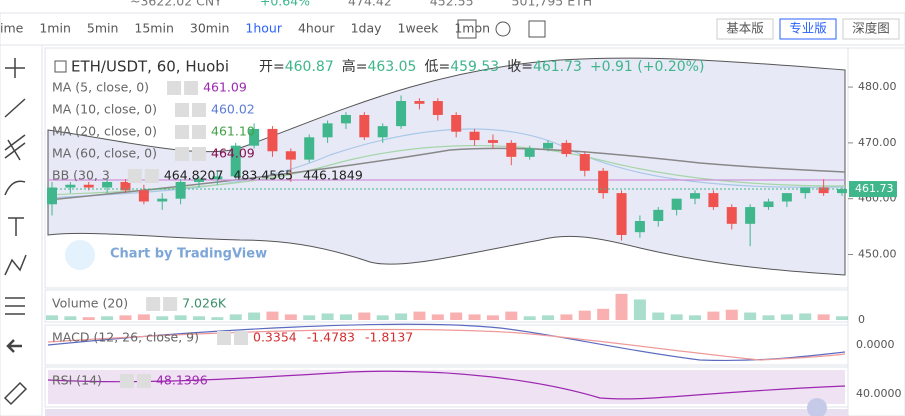 The width and height of the screenshot is (905, 416). What do you see at coordinates (104, 109) in the screenshot?
I see `indicator-name: MA (10, close, 0)` at bounding box center [104, 109].